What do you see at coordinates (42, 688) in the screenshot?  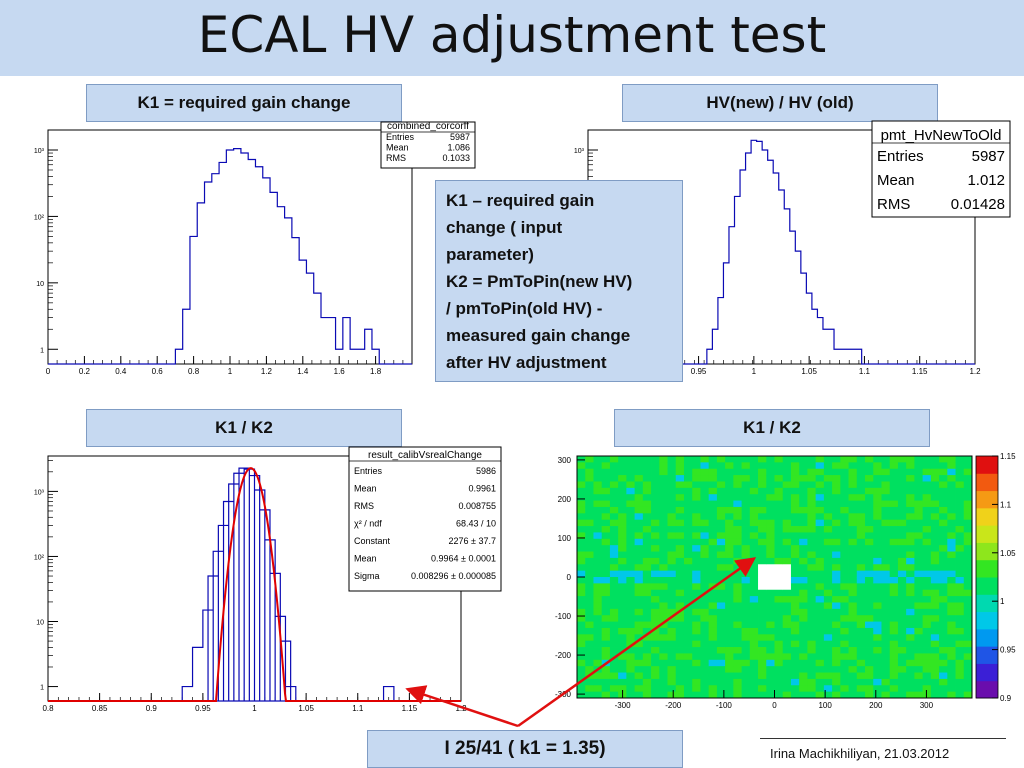 I see `y-tick-label: 1` at bounding box center [42, 688].